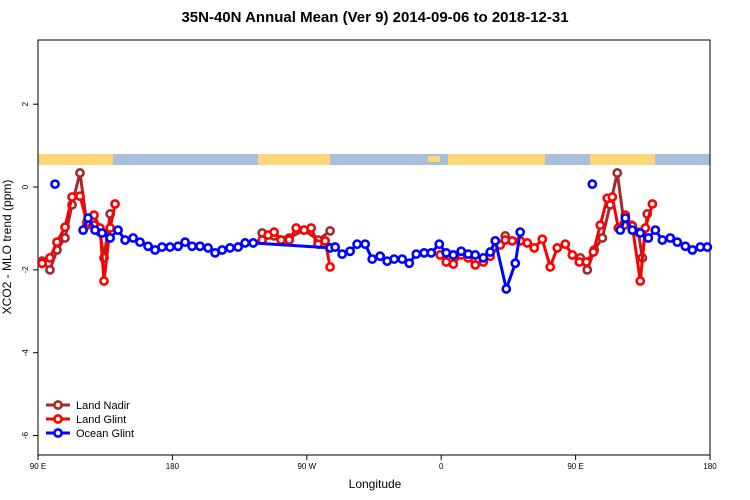  What do you see at coordinates (101, 420) in the screenshot?
I see `legend-label: Land Glint` at bounding box center [101, 420].